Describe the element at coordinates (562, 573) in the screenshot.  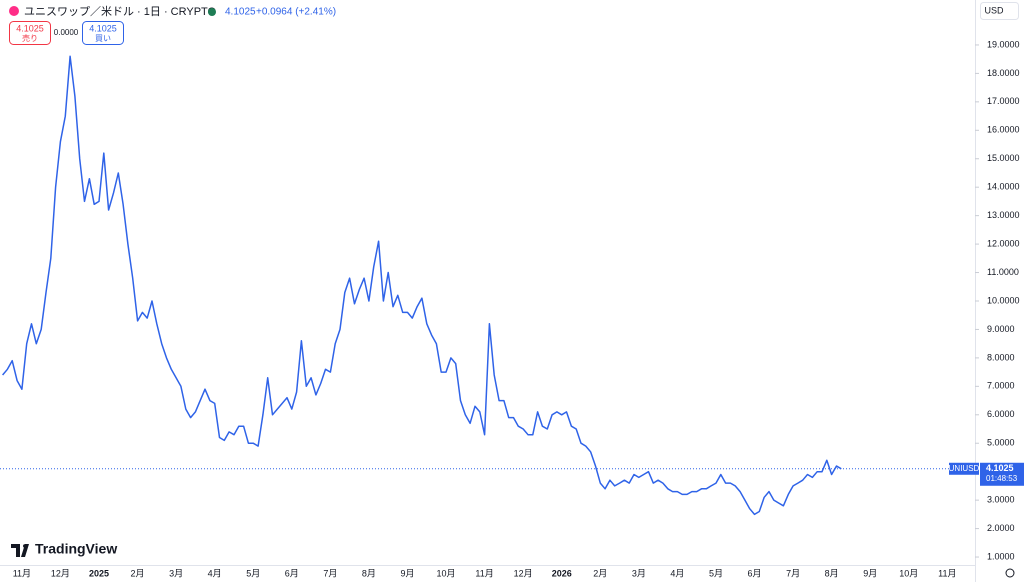
I see `x-tick-label: 2026` at that location.